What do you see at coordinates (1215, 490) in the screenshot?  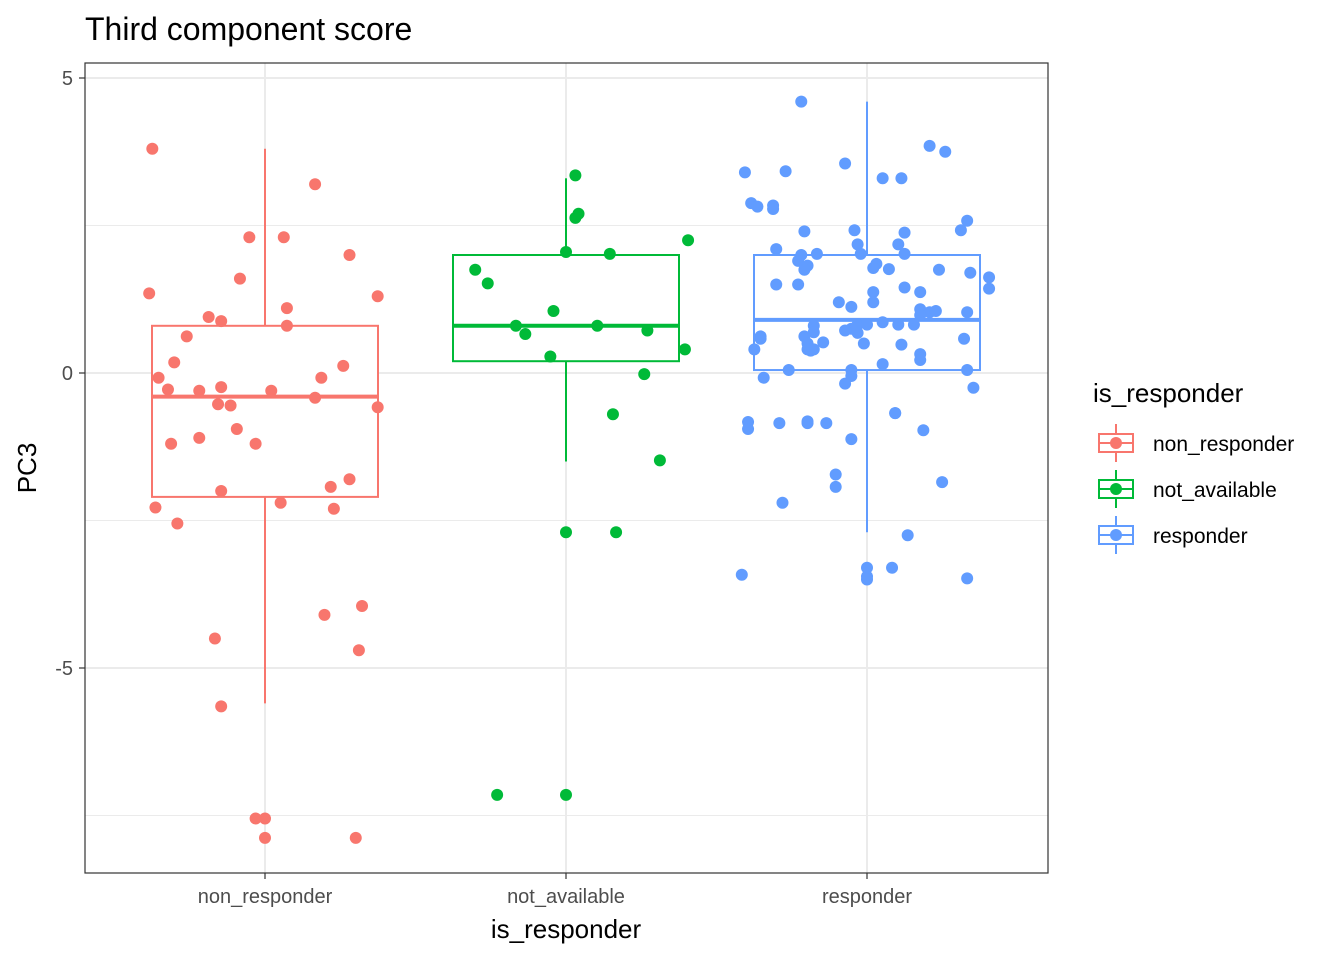 I see `legend-label: not_available` at bounding box center [1215, 490].